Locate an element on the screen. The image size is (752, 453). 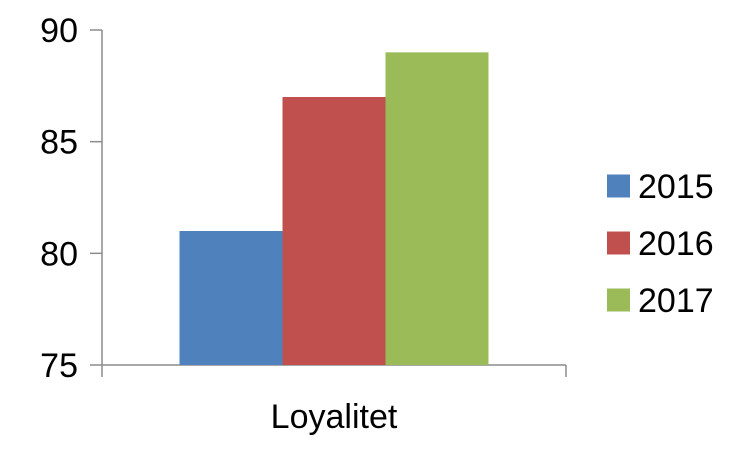
y-axis-ticks: 75 80 85 90 is located at coordinates (71, 198).